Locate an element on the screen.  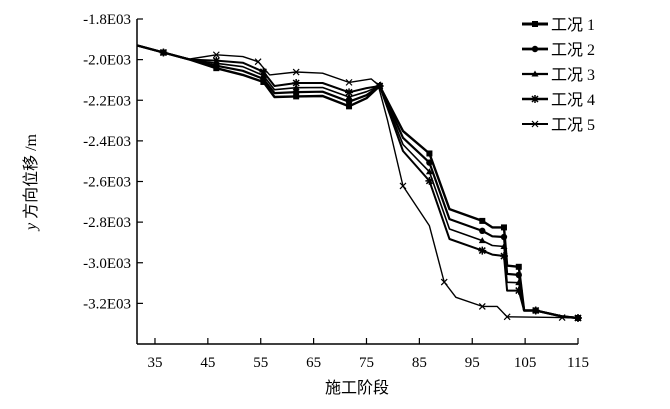
y-tick-label: -2.8E03 is located at coordinates (107, 223).